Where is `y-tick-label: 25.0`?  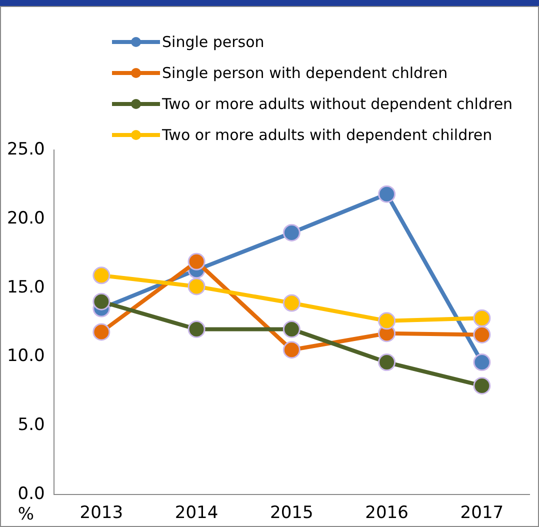
y-tick-label: 25.0 is located at coordinates (25, 149).